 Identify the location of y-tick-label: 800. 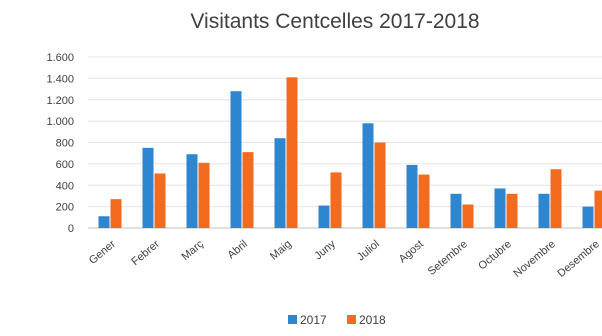
(65, 144).